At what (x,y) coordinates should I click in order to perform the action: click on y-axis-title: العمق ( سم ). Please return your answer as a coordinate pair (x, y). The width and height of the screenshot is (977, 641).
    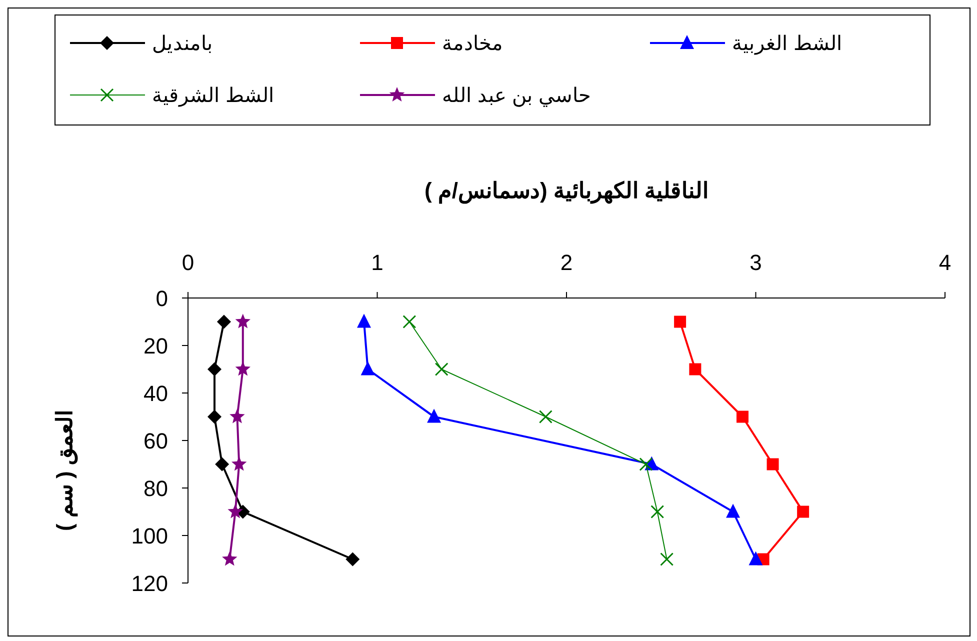
    Looking at the image, I should click on (65, 470).